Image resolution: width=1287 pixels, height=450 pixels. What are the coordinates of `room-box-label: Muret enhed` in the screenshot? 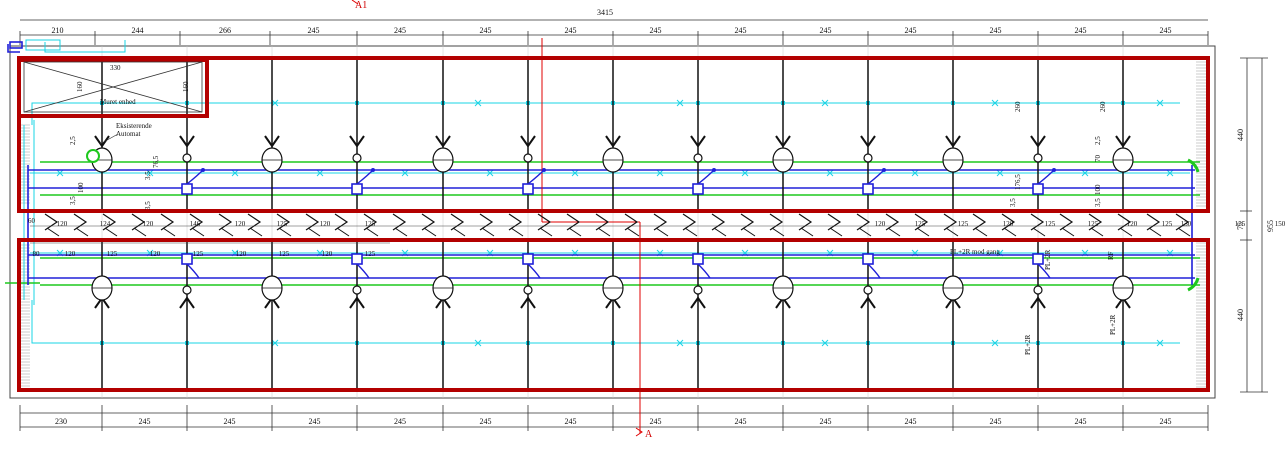 It's located at (118, 102).